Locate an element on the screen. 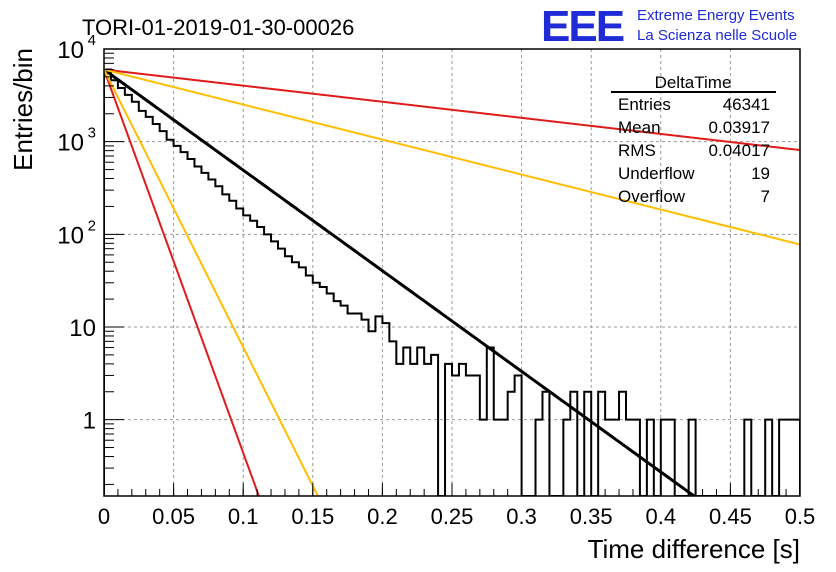  chart-title: TORI-01-2019-01-30-00026 is located at coordinates (218, 27).